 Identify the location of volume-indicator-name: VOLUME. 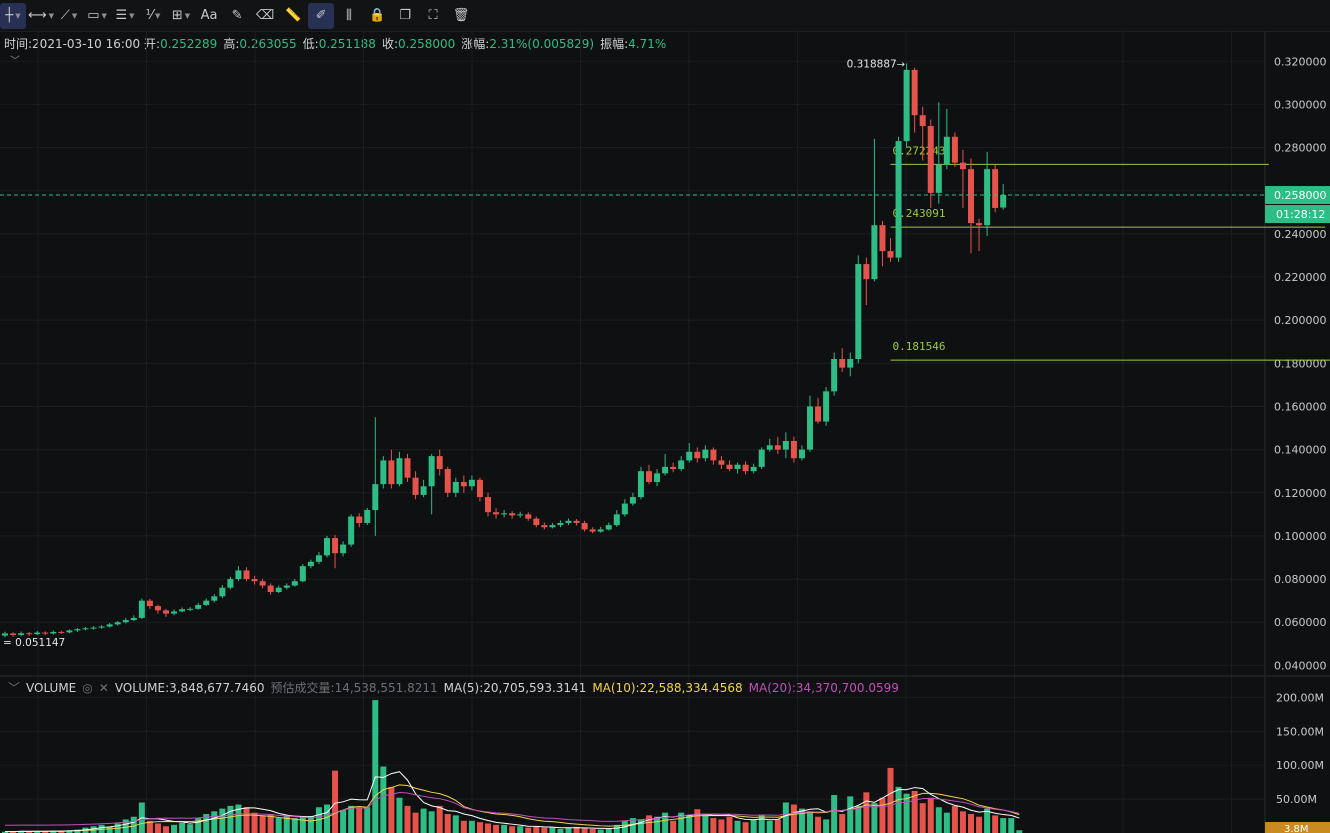
(51, 687).